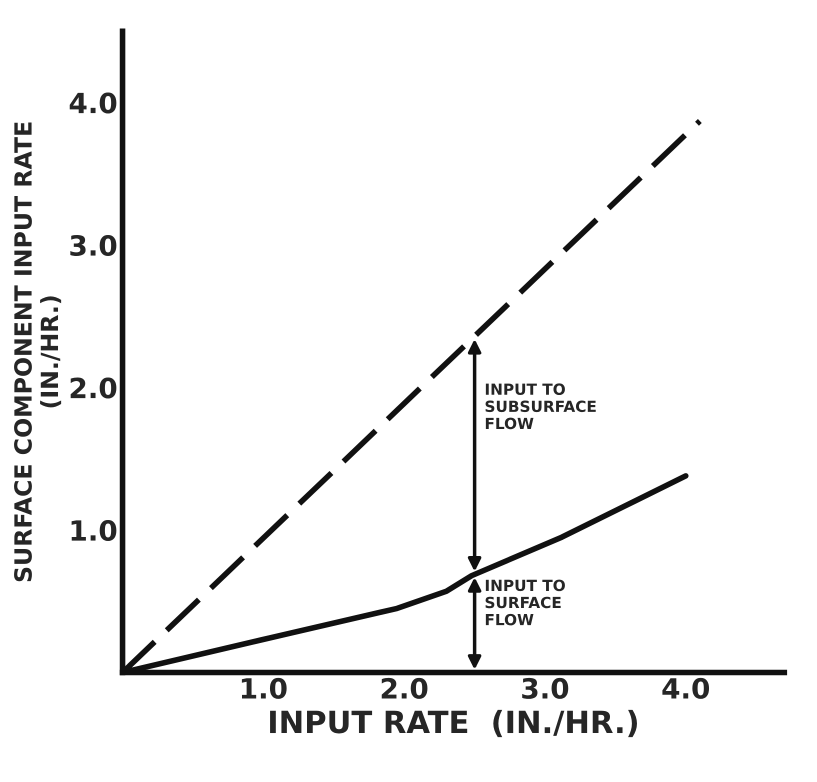 The height and width of the screenshot is (782, 817). What do you see at coordinates (453, 724) in the screenshot?
I see `x-axis-title: INPUT RATE (IN./HR.)` at bounding box center [453, 724].